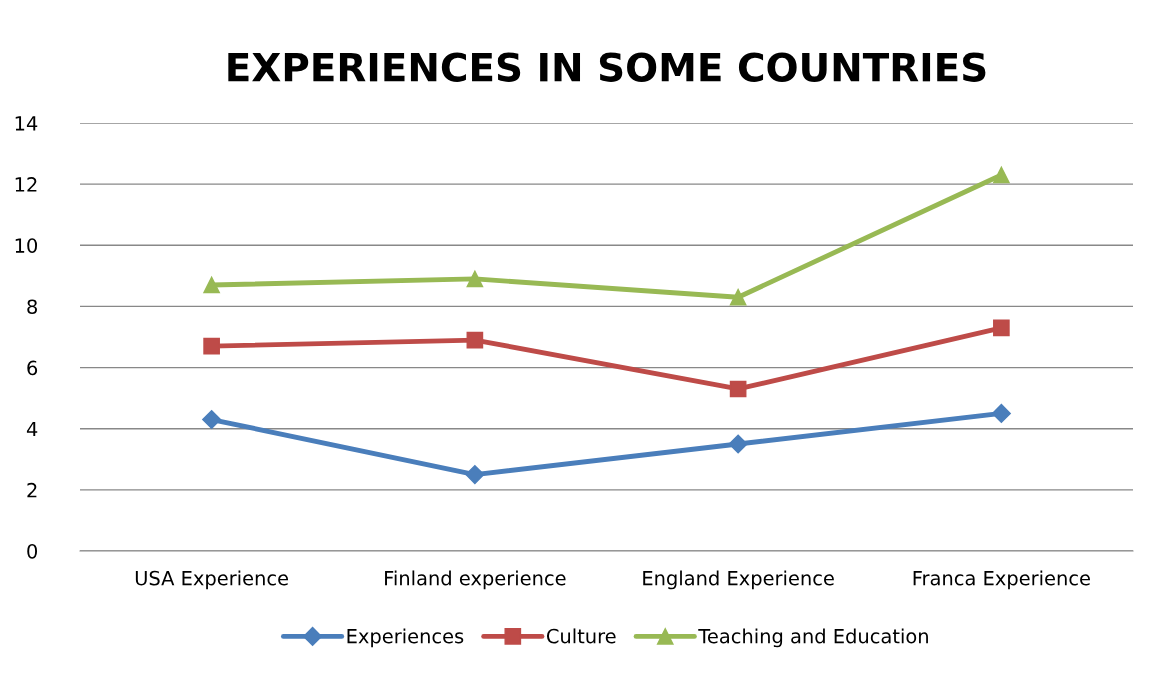 The height and width of the screenshot is (676, 1149). Describe the element at coordinates (1001, 580) in the screenshot. I see `x-tick-label: Franca Experience` at that location.